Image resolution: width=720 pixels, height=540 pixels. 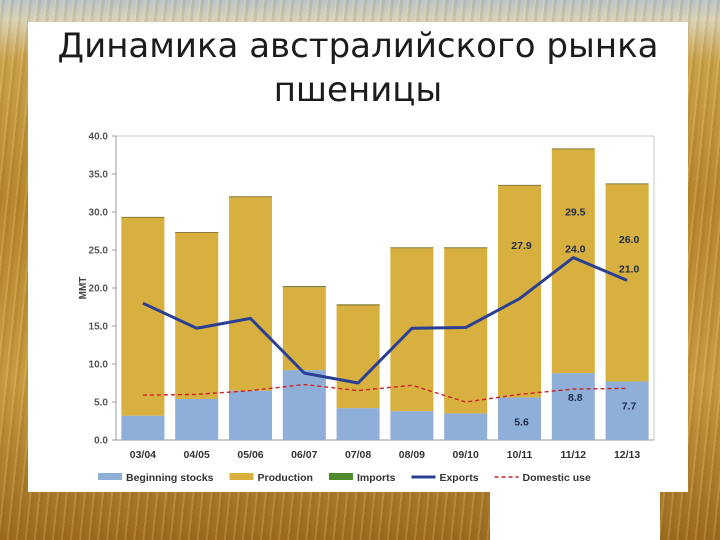 What do you see at coordinates (99, 251) in the screenshot?
I see `y-tick-label: 25.0` at bounding box center [99, 251].